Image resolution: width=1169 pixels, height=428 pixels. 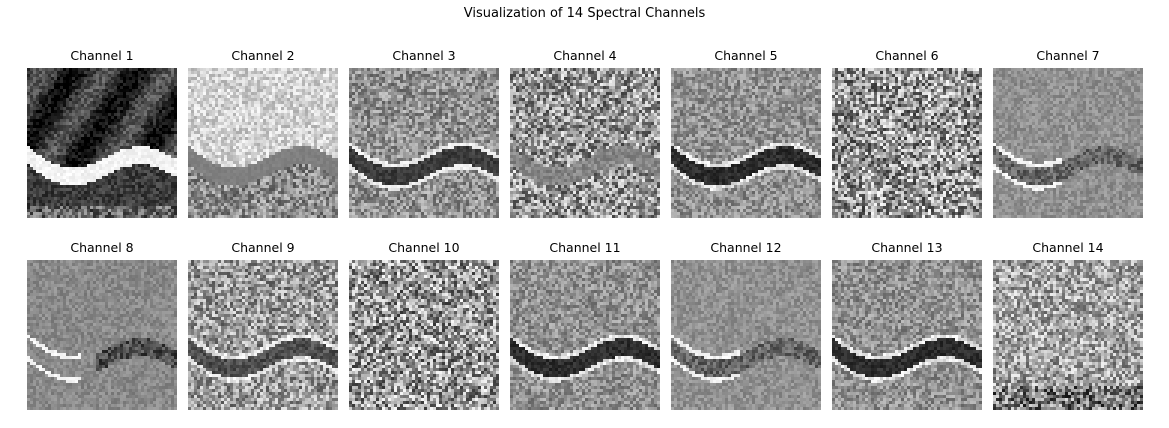 I want to click on channel-title: Channel 14, so click(x=1068, y=247).